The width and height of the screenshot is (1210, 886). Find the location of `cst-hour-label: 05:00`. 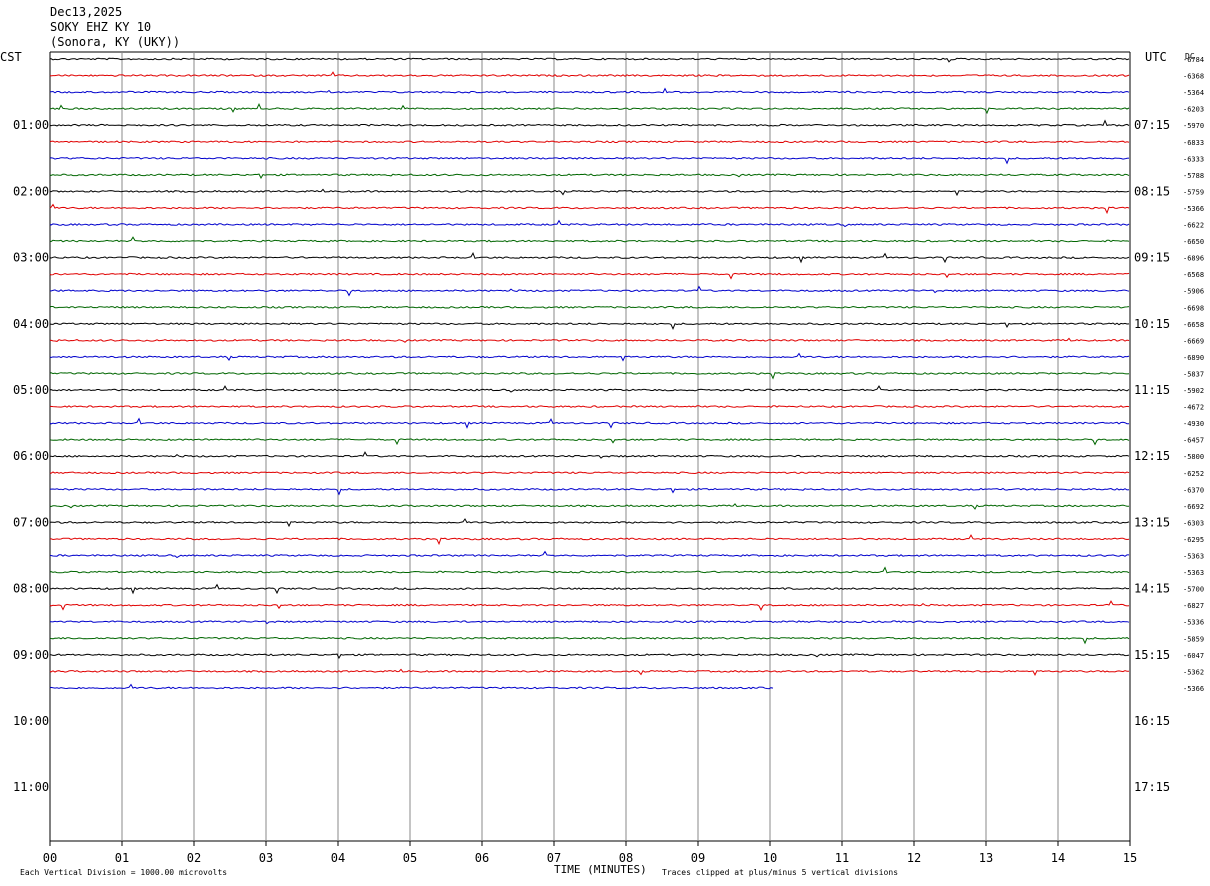

cst-hour-label: 05:00 is located at coordinates (31, 390).